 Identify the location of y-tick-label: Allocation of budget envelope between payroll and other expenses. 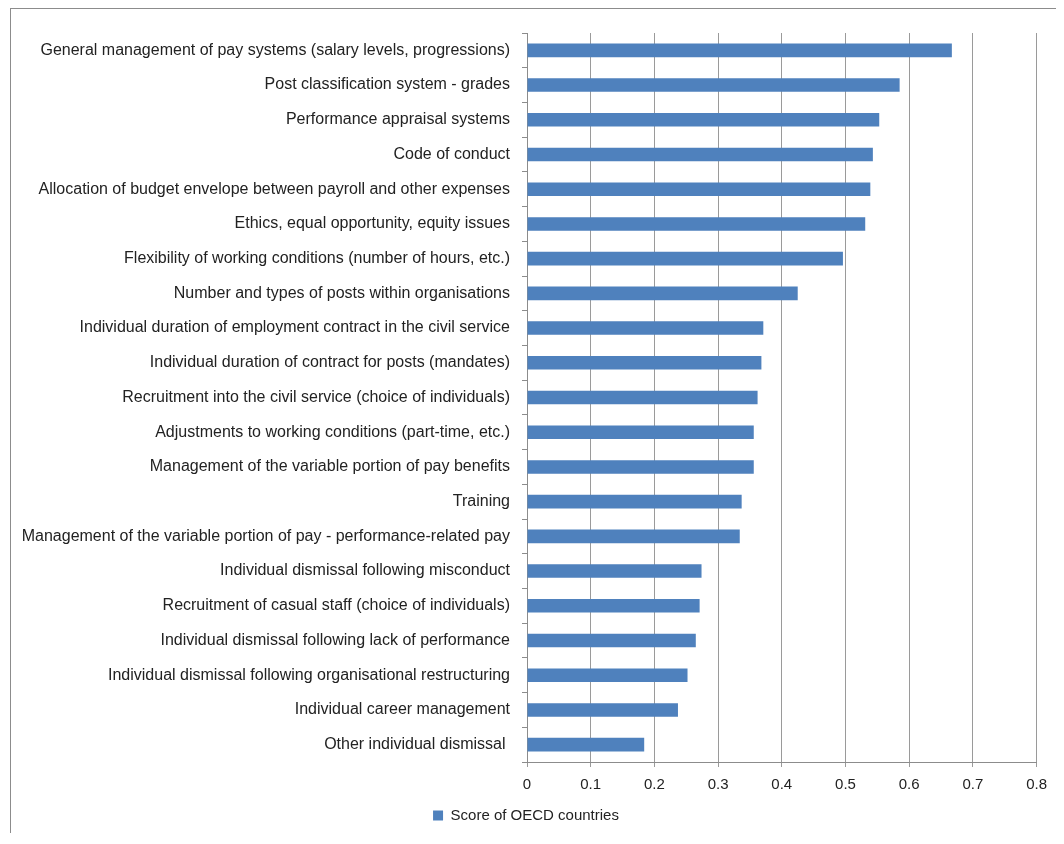
(274, 188).